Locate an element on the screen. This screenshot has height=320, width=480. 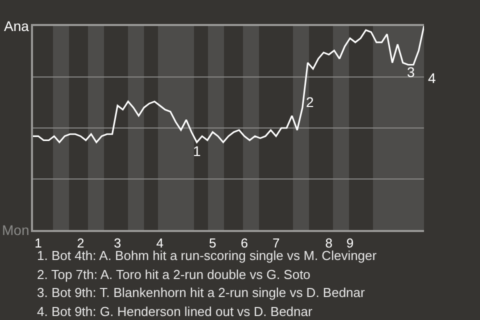
text: Ana is located at coordinates (17, 26).